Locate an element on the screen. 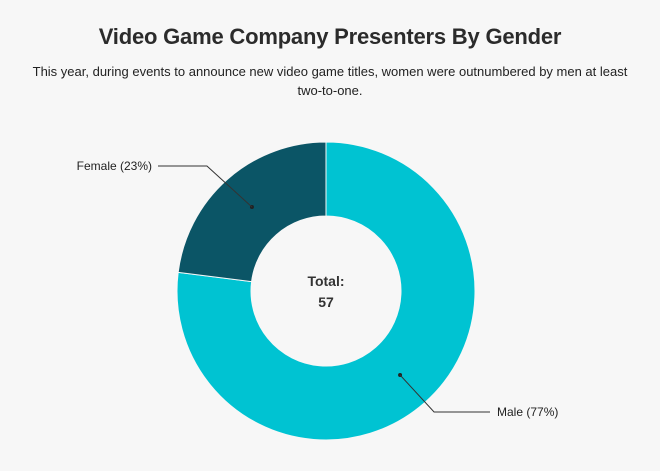 This screenshot has width=660, height=471. slice-label-female: Female (23%) is located at coordinates (114, 166).